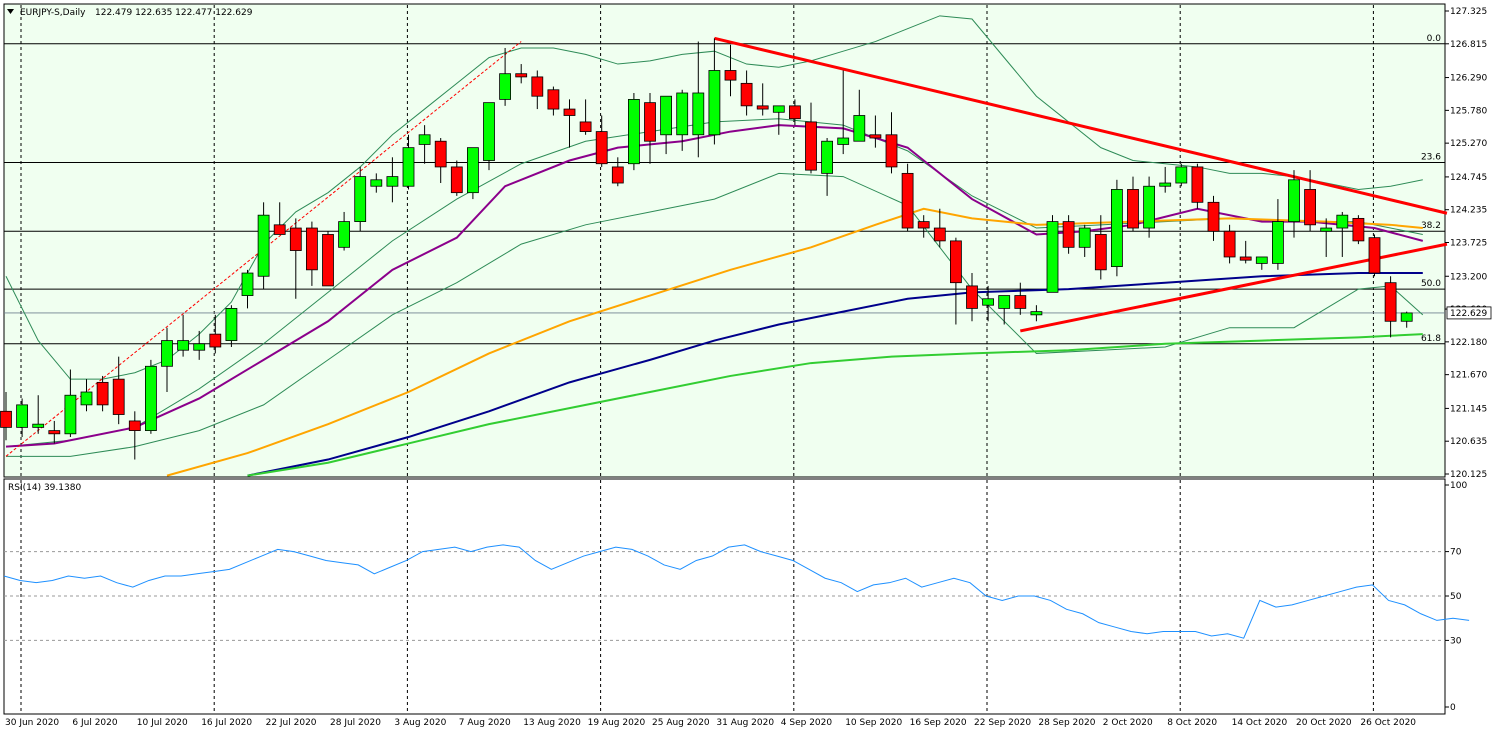 The width and height of the screenshot is (1493, 736). I want to click on rsi-tick-label: 30, so click(1456, 641).